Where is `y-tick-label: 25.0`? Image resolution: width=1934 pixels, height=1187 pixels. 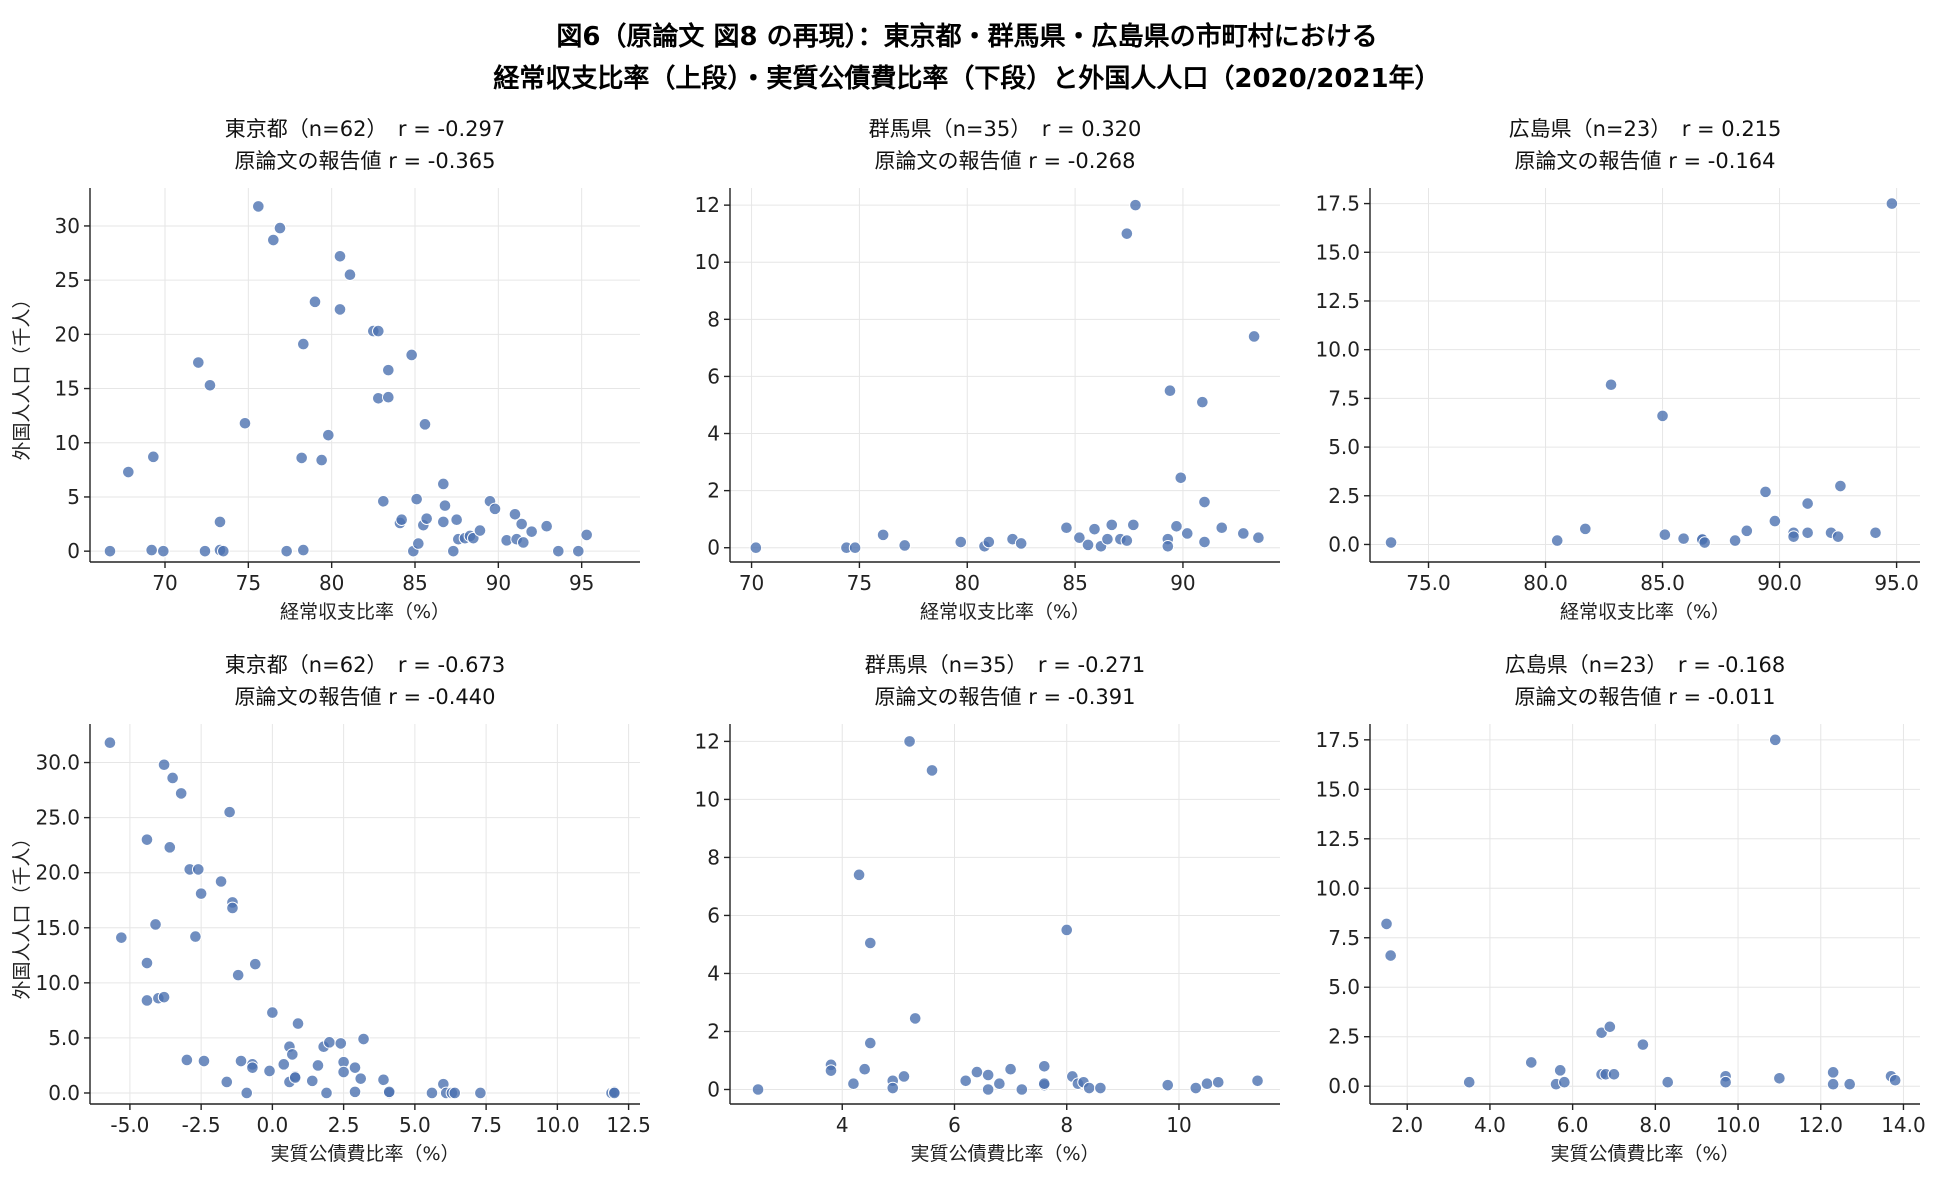
y-tick-label: 25.0 is located at coordinates (57, 818).